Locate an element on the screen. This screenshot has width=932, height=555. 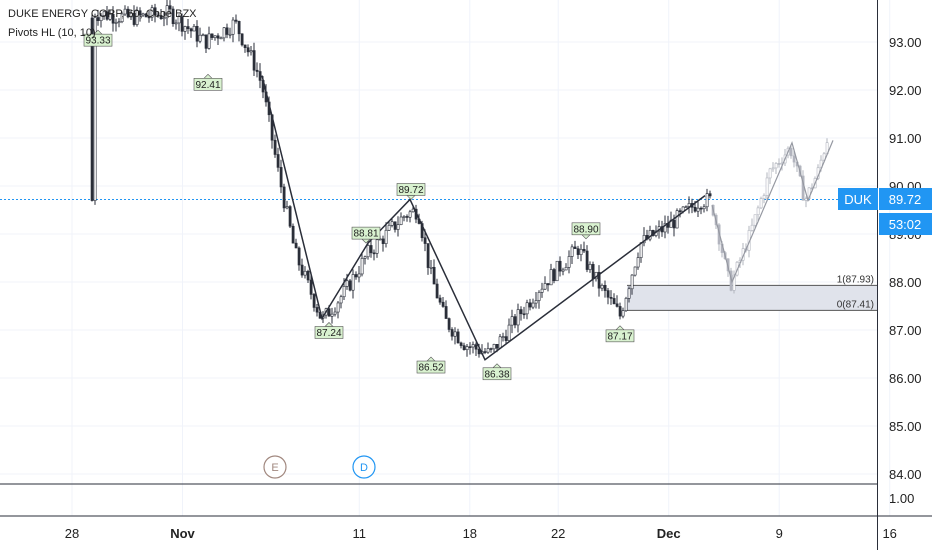
fib-level-label: 0(87.41) is located at coordinates (855, 304).